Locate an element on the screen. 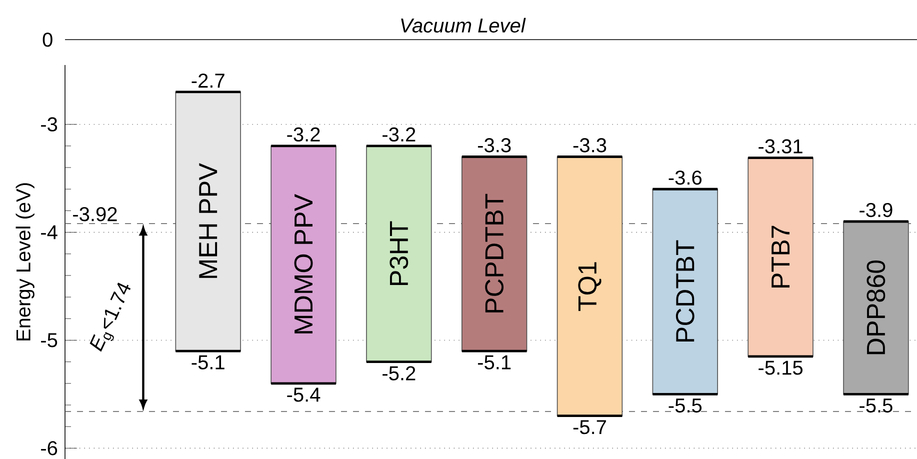  y-tick-label: -4 is located at coordinates (49, 232).